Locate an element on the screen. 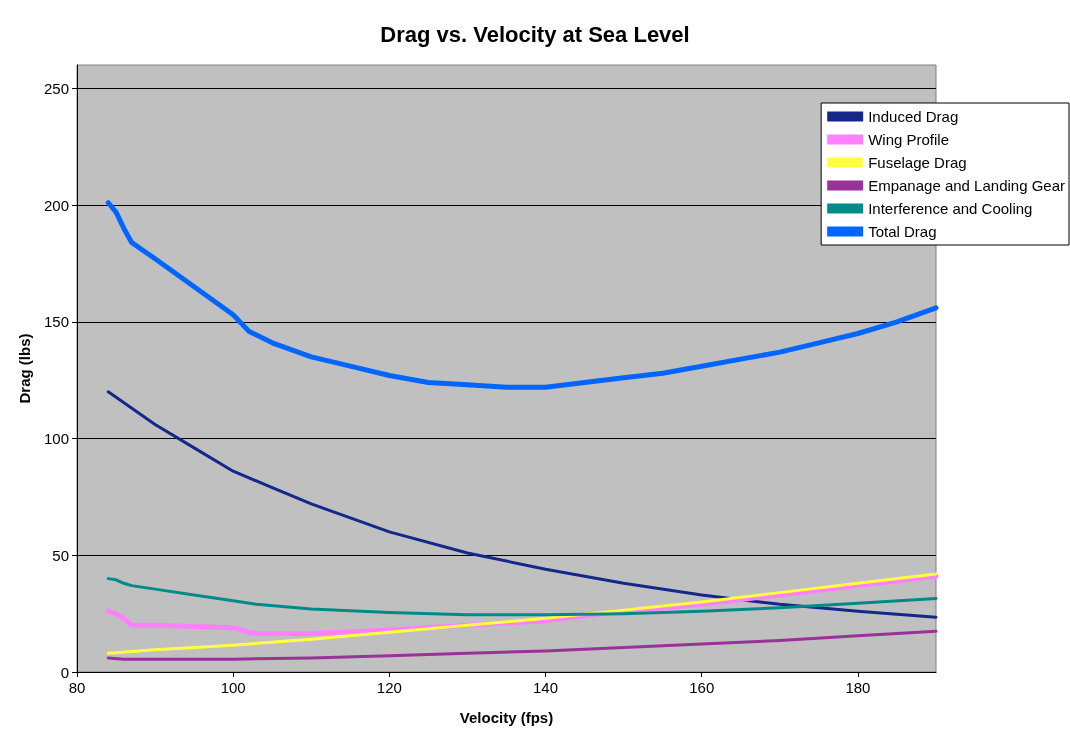  legend-label: Interference and Cooling is located at coordinates (950, 208).